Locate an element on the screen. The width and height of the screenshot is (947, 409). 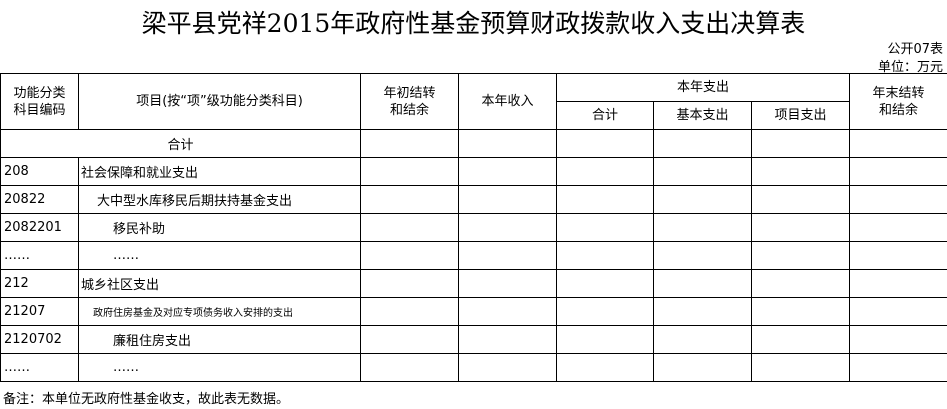
table-row: 2120702 廉租住房支出 is located at coordinates (473, 339).